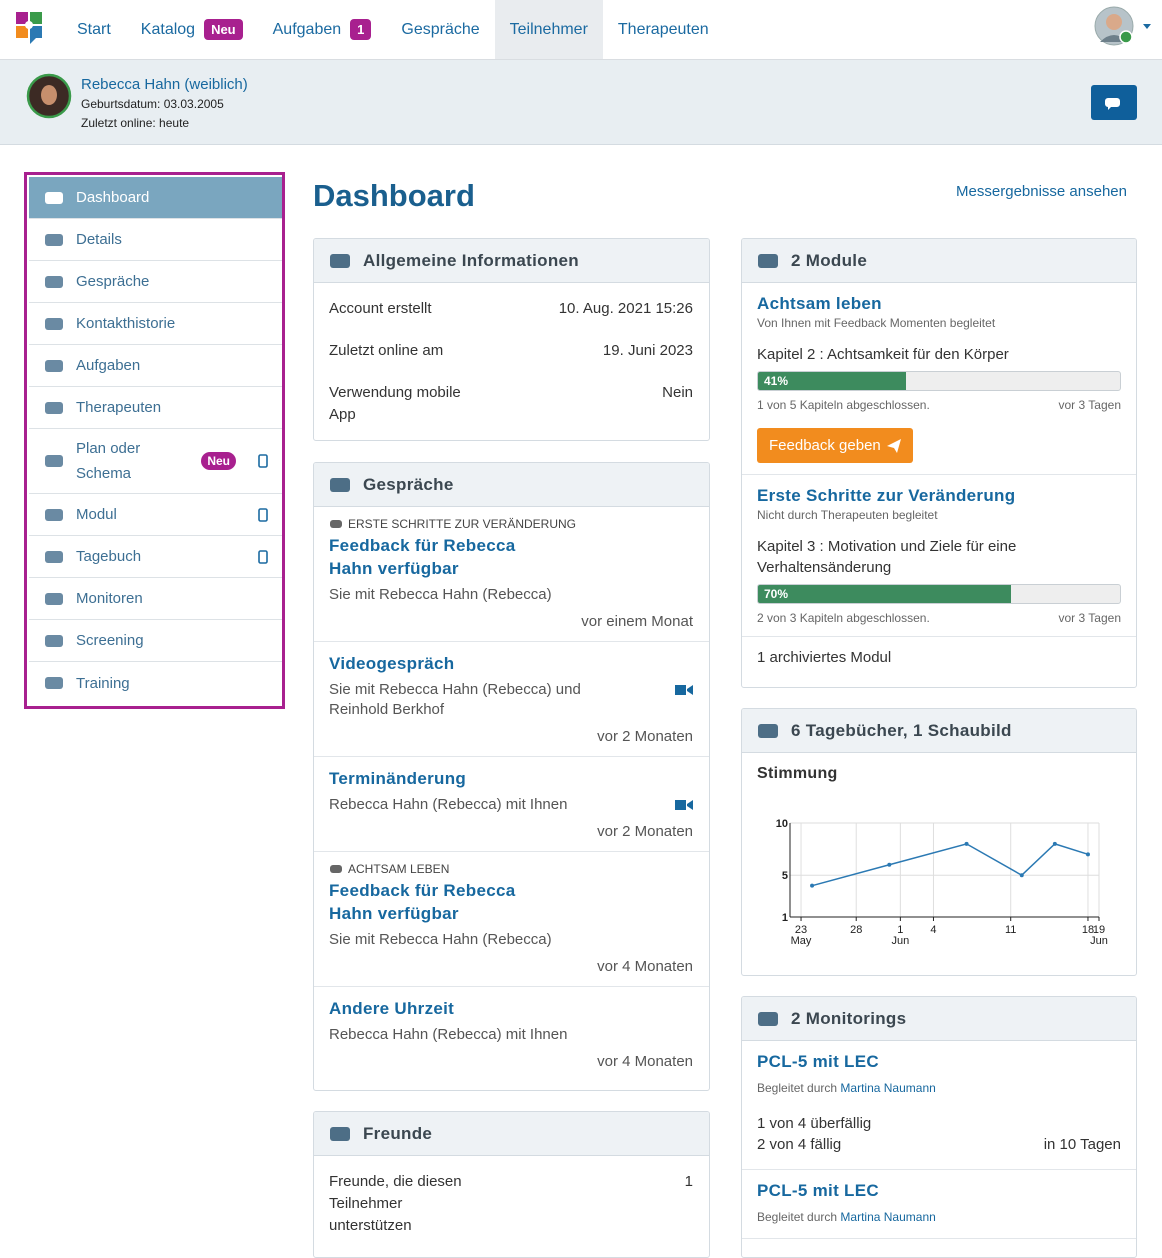  Describe the element at coordinates (448, 1034) in the screenshot. I see `conversation-text: Rebecca Hahn (Rebecca) mit Ihnen` at that location.